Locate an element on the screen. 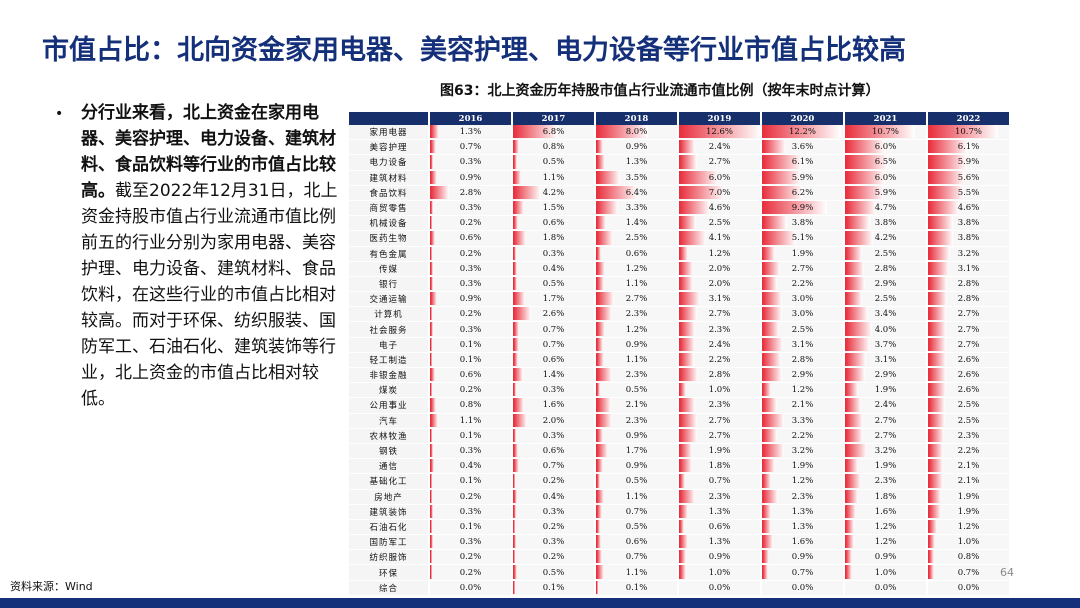  value-label: 2.5% is located at coordinates (885, 299).